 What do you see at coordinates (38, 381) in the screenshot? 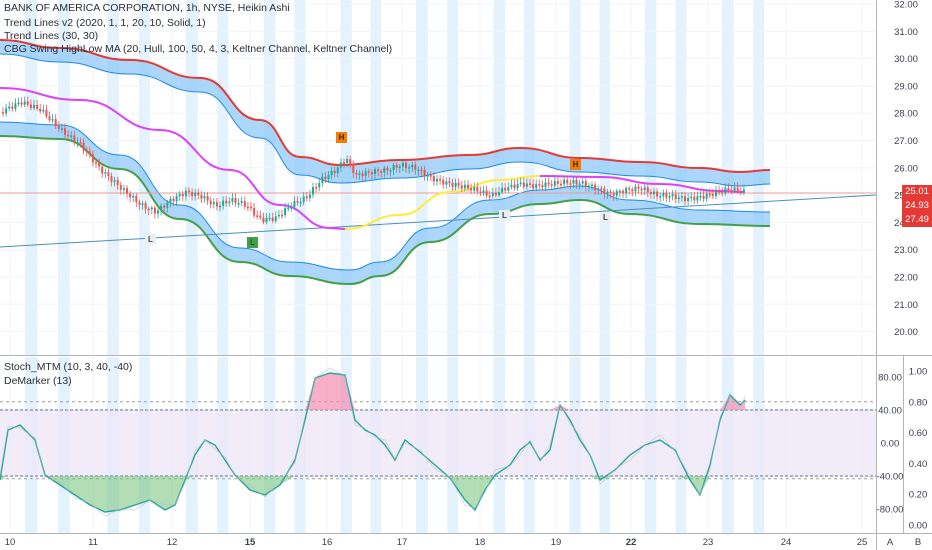
I see `demarker-legend: DeMarker (13)` at bounding box center [38, 381].